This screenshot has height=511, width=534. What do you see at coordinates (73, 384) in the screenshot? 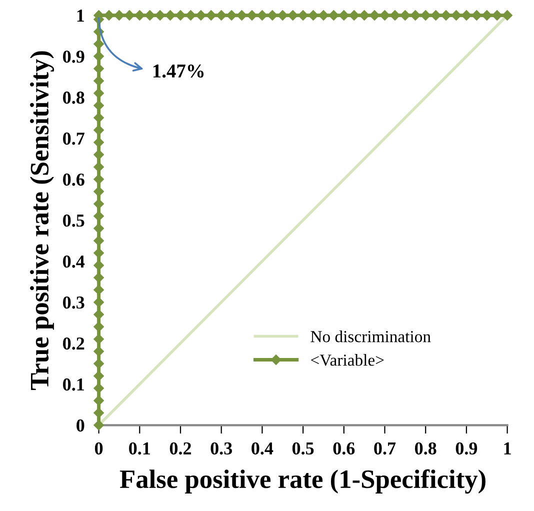
I see `y-tick-label: 0.1` at bounding box center [73, 384].